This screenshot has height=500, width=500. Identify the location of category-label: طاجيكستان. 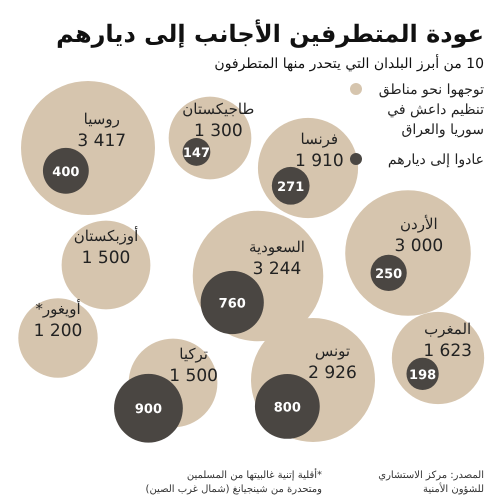
(218, 109).